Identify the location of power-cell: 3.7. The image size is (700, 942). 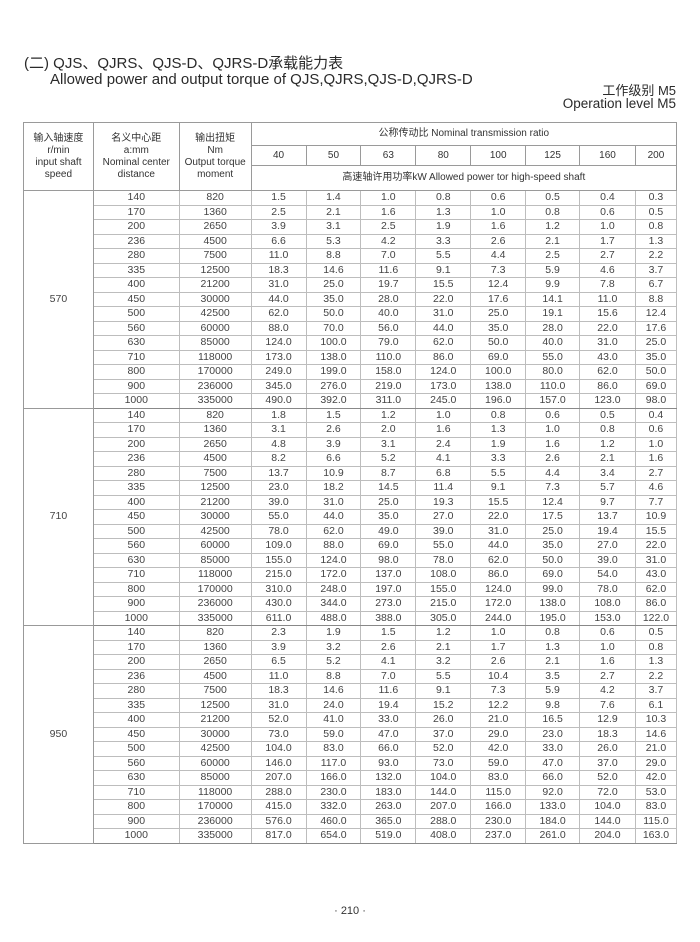
(656, 691).